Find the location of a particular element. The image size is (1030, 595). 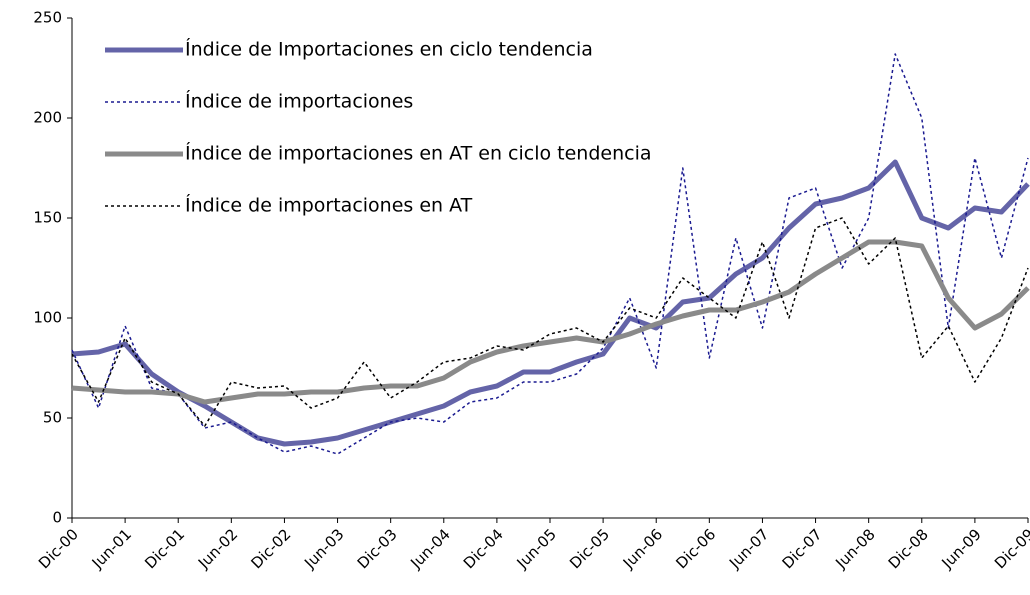

x-tick-label: Jun-08 is located at coordinates (854, 548).